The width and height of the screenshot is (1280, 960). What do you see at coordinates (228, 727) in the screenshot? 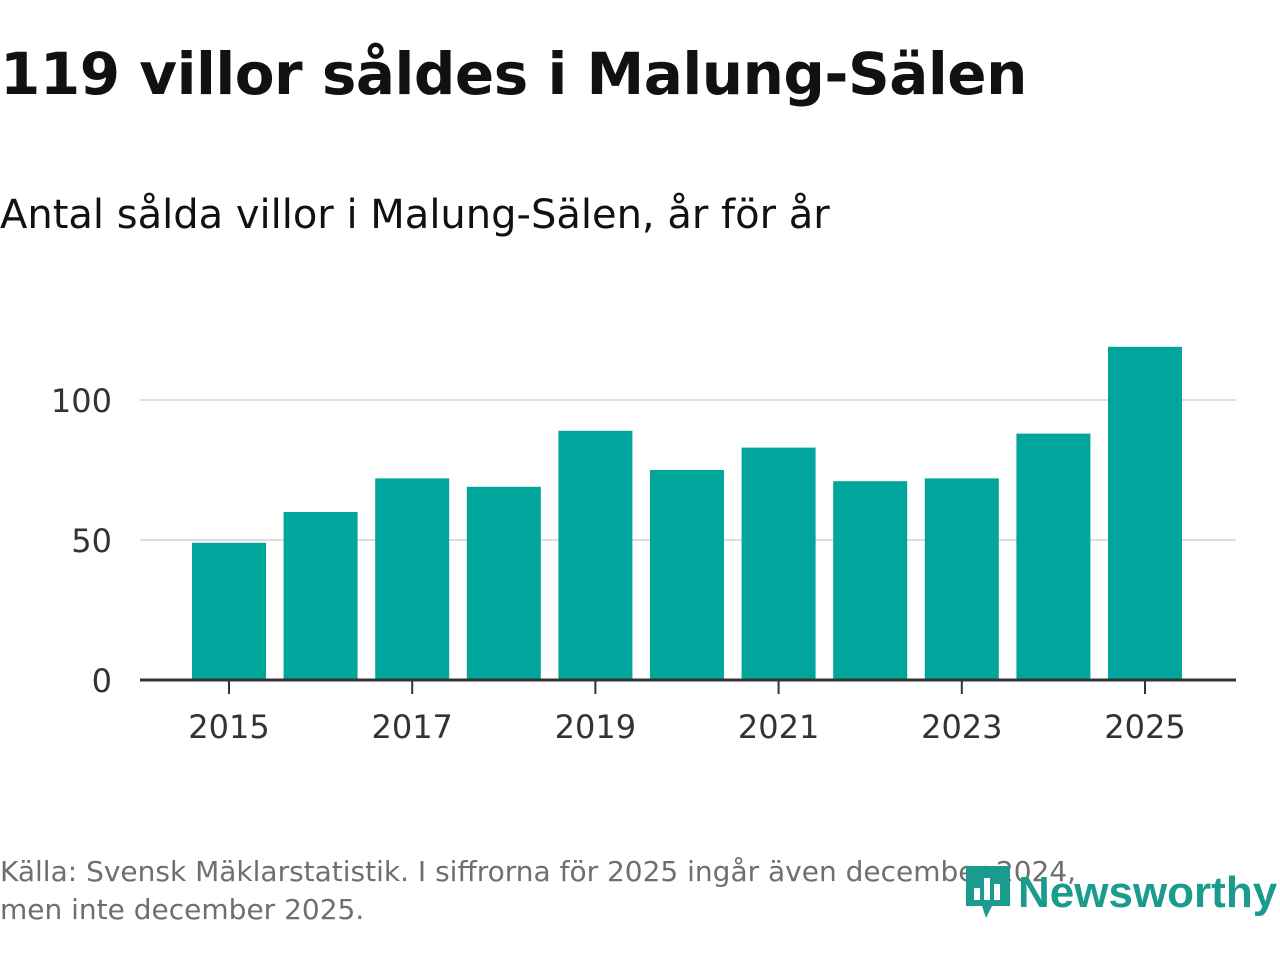
I see `x-tick-label-2015: 2015` at bounding box center [228, 727].